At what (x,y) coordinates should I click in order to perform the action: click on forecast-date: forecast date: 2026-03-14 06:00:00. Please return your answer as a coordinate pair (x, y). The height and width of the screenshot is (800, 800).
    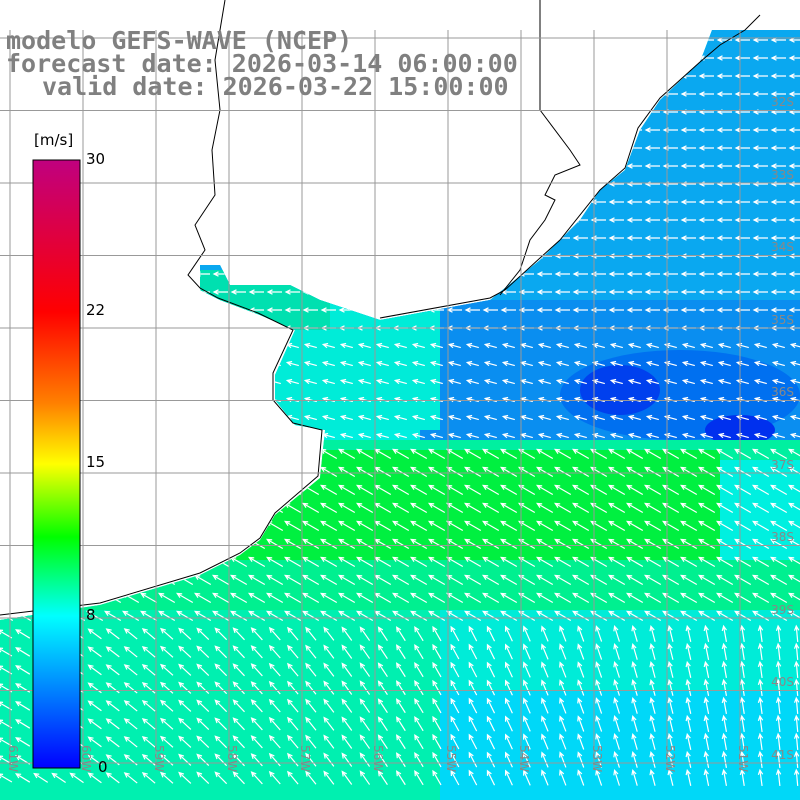
    Looking at the image, I should click on (262, 63).